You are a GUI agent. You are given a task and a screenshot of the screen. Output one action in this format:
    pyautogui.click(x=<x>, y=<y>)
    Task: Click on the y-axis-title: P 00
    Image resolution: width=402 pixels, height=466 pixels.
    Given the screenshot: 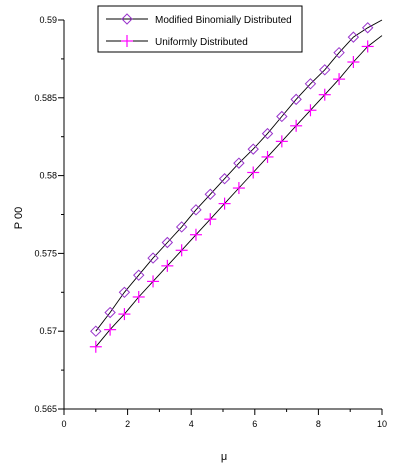 What is the action you would take?
    pyautogui.click(x=19, y=218)
    